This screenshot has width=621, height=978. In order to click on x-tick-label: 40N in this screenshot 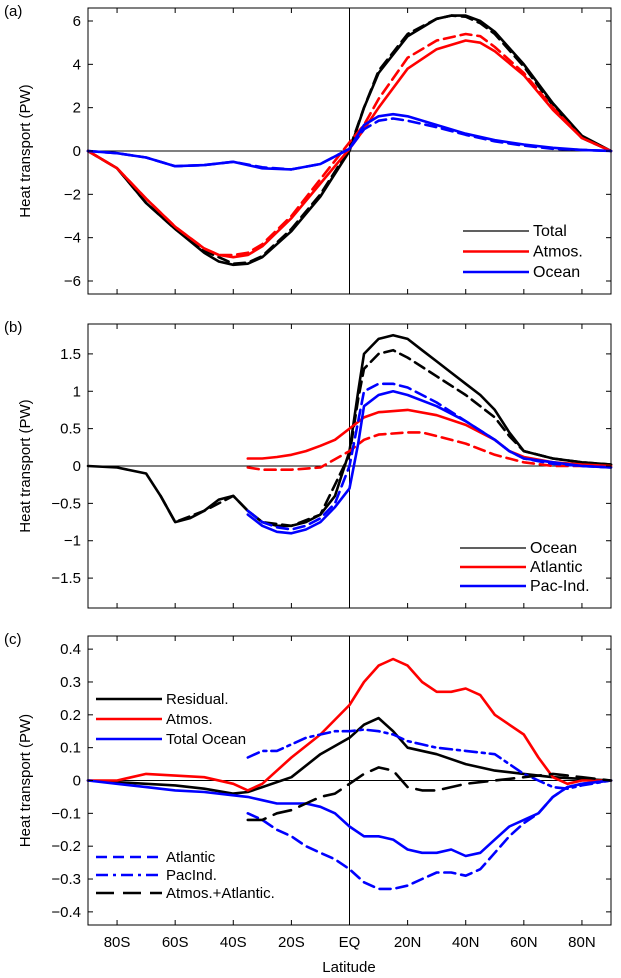, I will do `click(466, 942)`.